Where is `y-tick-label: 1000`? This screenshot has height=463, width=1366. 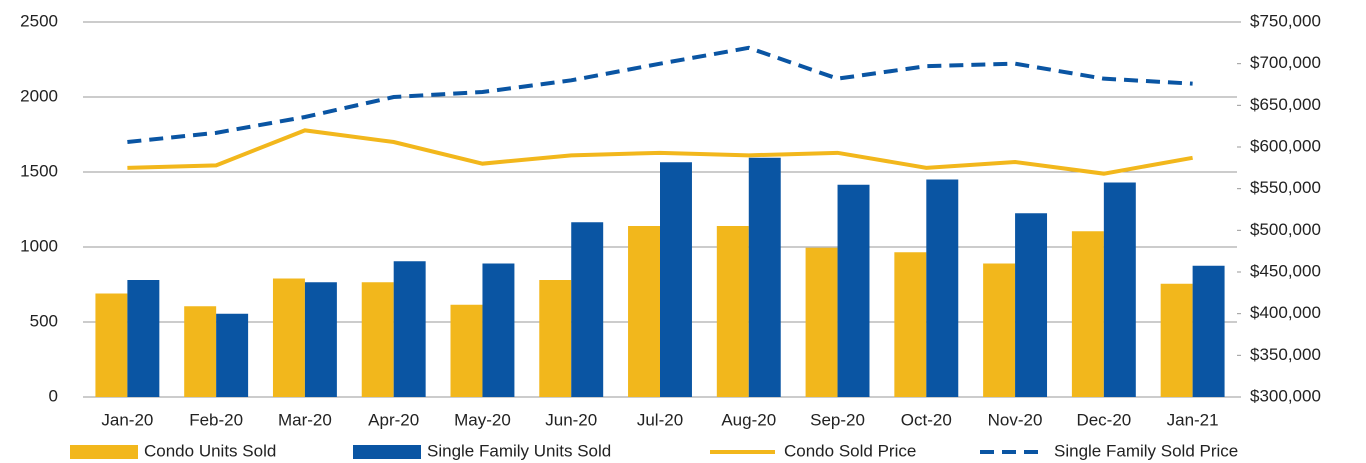 y-tick-label: 1000 is located at coordinates (39, 245).